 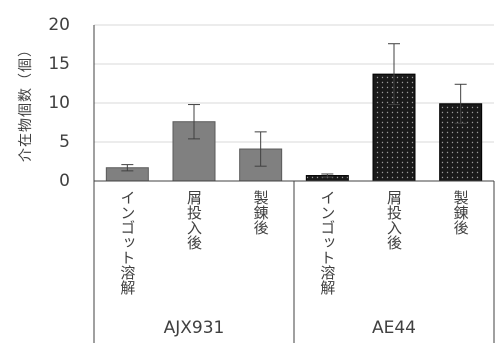 I want to click on y-tick-label: 20, so click(x=59, y=25).